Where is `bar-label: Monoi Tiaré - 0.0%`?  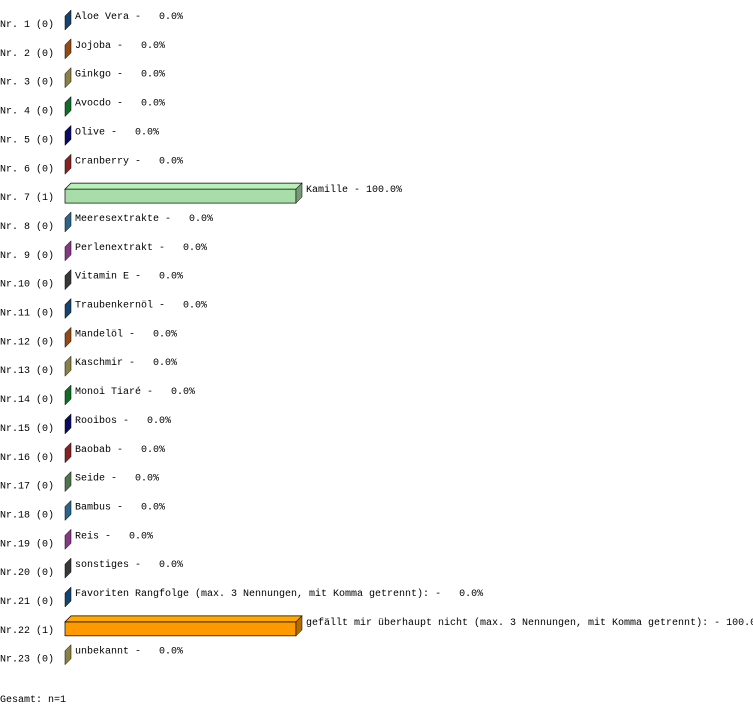
bar-label: Monoi Tiaré - 0.0% is located at coordinates (135, 392).